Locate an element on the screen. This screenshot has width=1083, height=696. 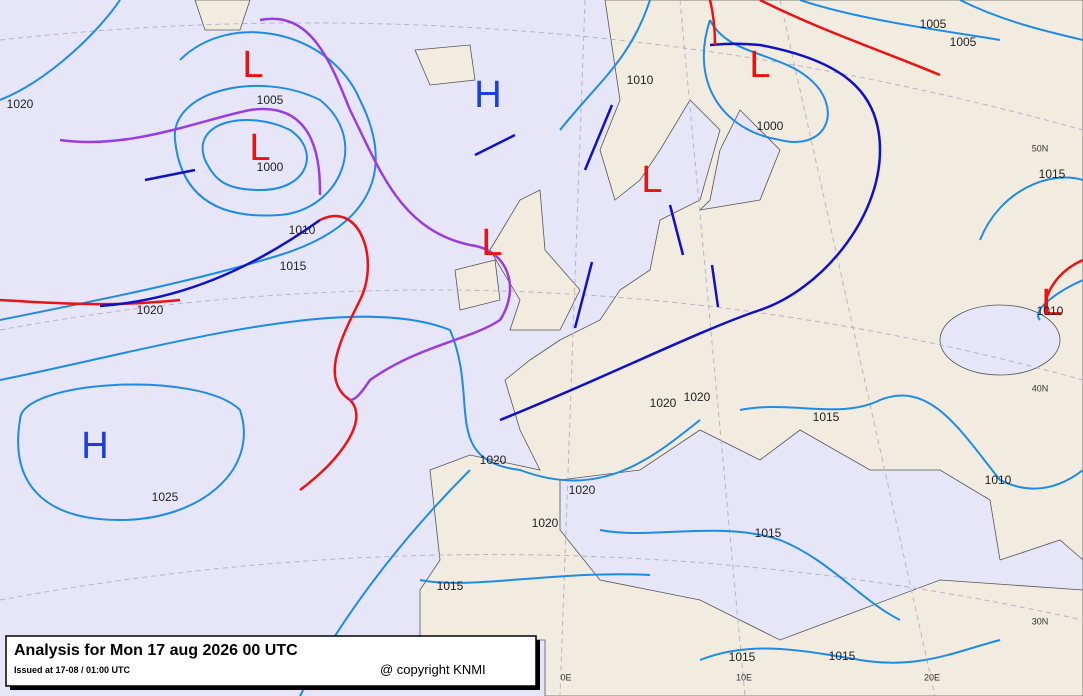
isobar-label: 1025 is located at coordinates (165, 497).